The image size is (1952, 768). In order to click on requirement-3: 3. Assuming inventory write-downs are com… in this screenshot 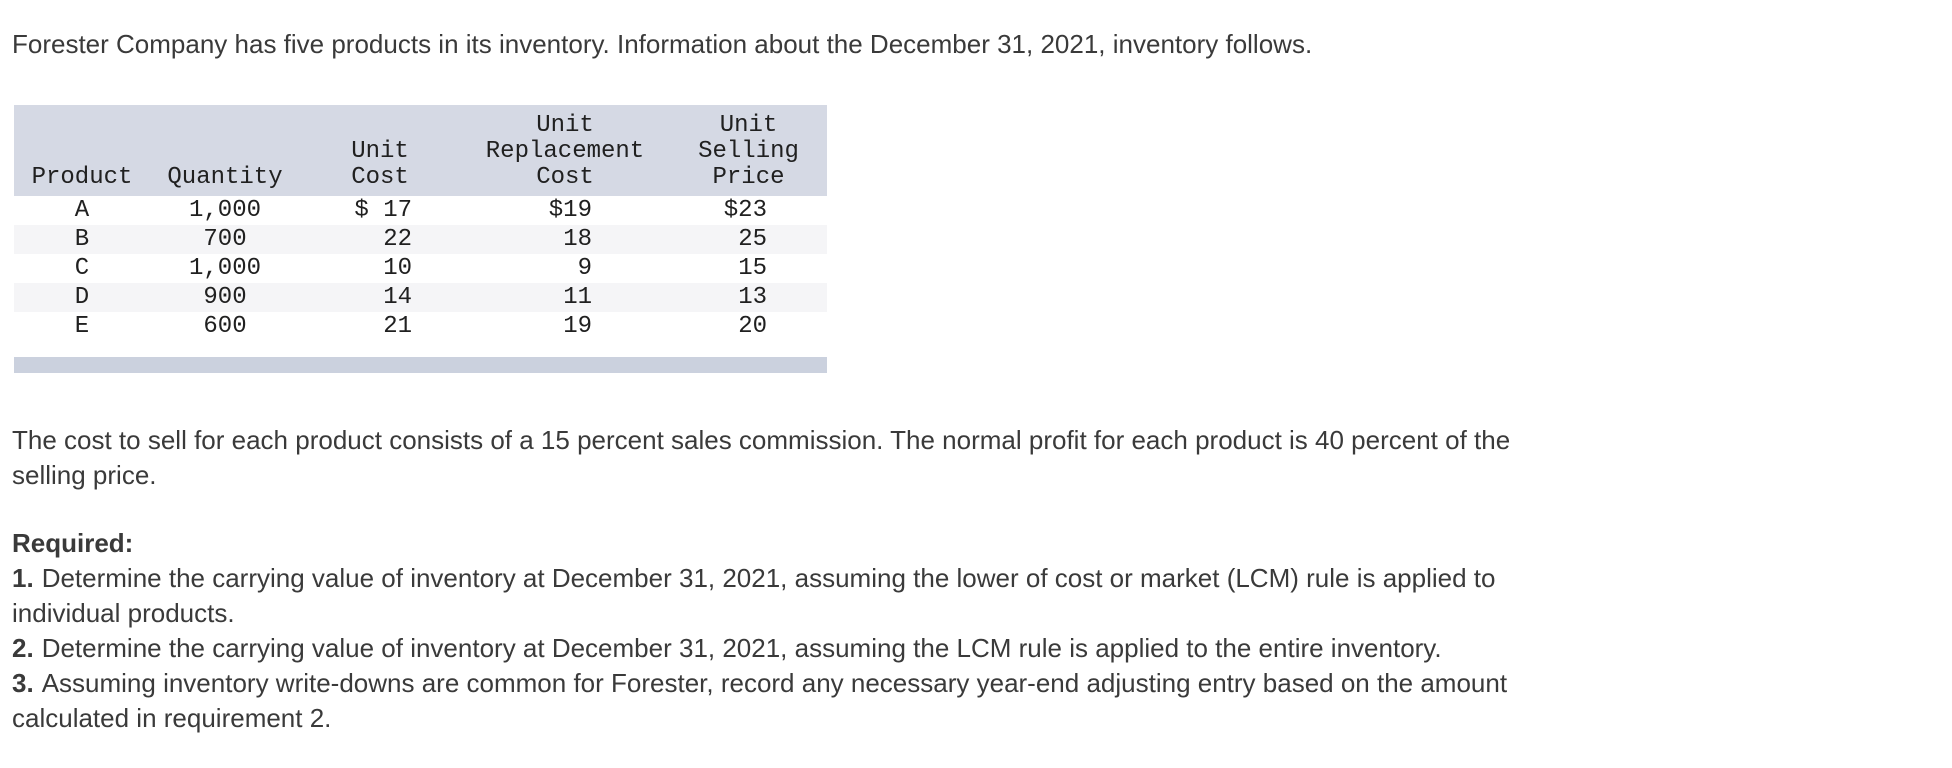, I will do `click(962, 701)`.